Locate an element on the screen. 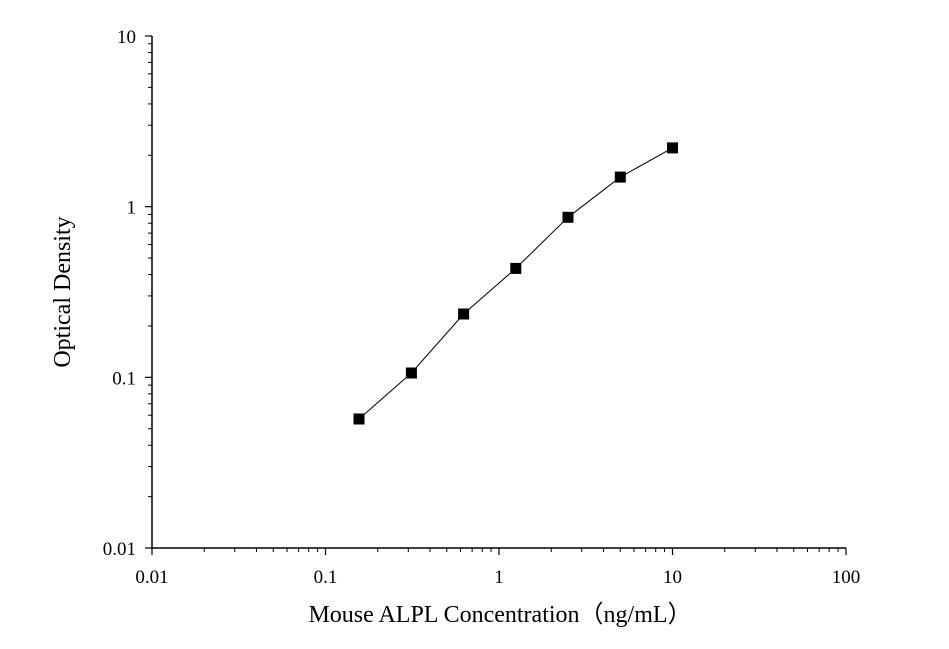 The width and height of the screenshot is (949, 649). x-tick-label: 10 is located at coordinates (672, 577).